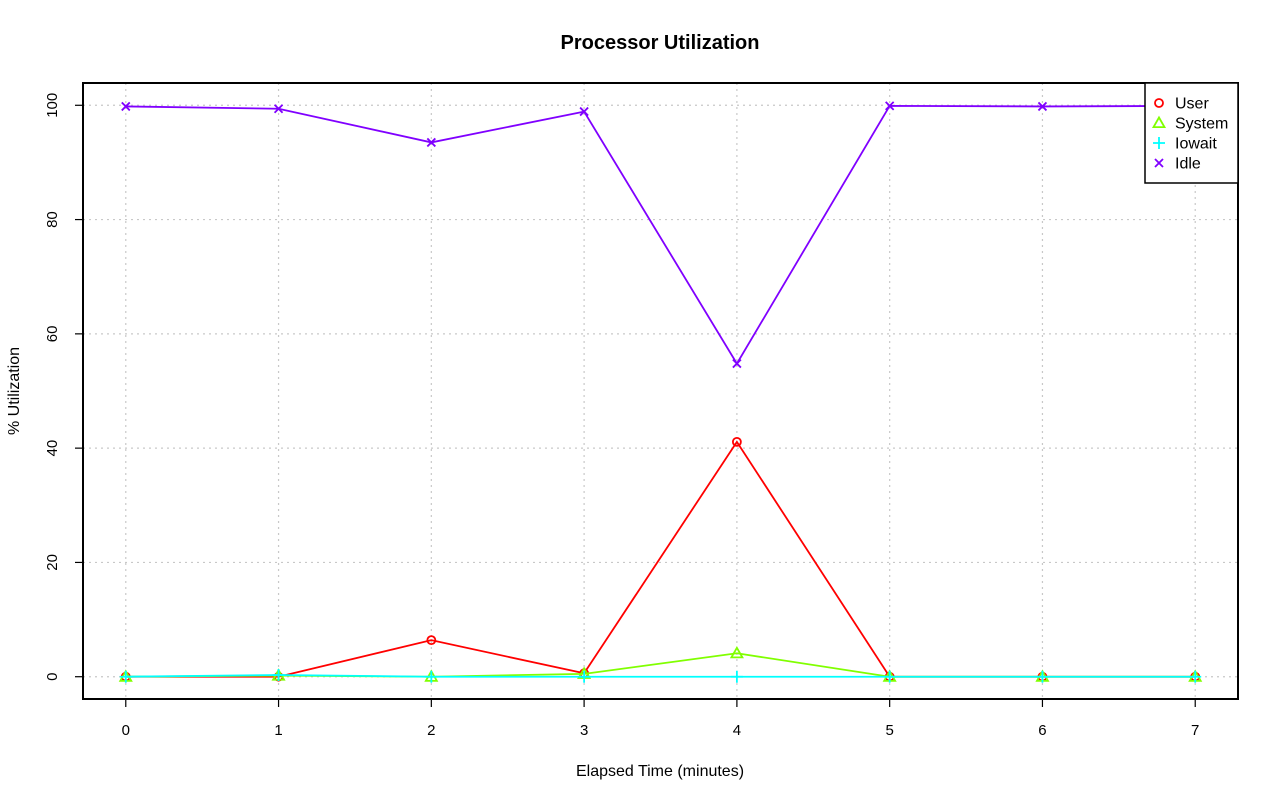 This screenshot has height=801, width=1280. Describe the element at coordinates (889, 730) in the screenshot. I see `x-tick-label: 5` at that location.